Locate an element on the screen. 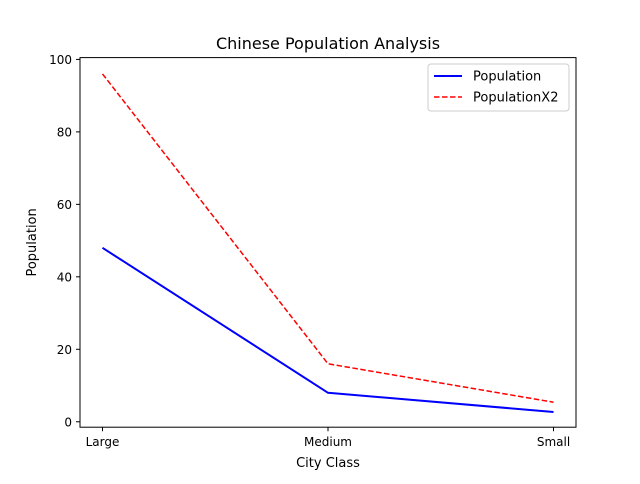 The width and height of the screenshot is (640, 484). y-tick-label: 0 is located at coordinates (68, 422).